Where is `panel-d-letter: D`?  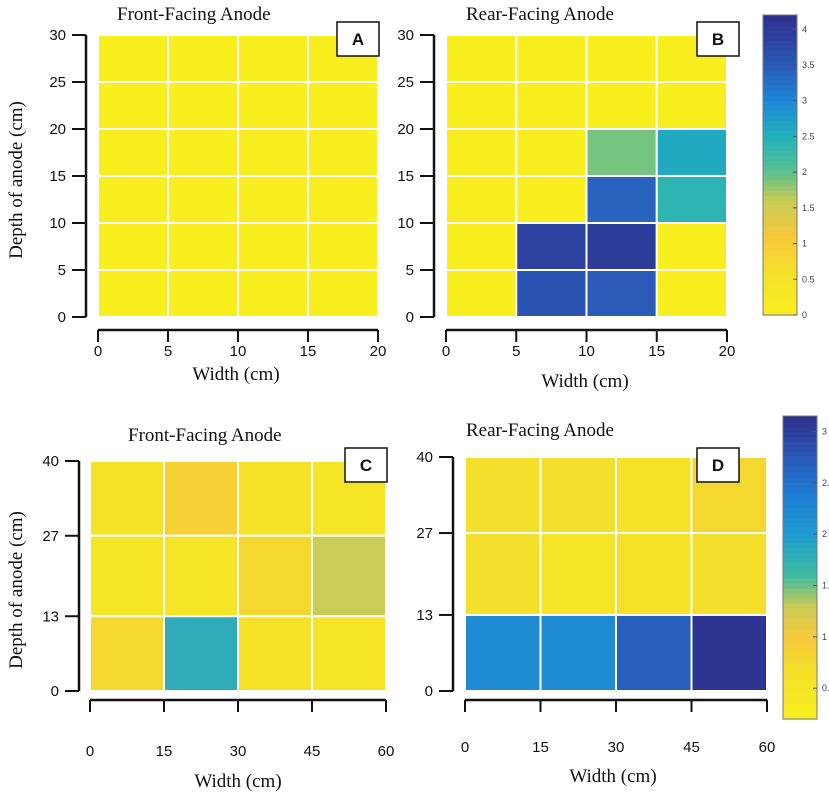
panel-d-letter: D is located at coordinates (718, 465).